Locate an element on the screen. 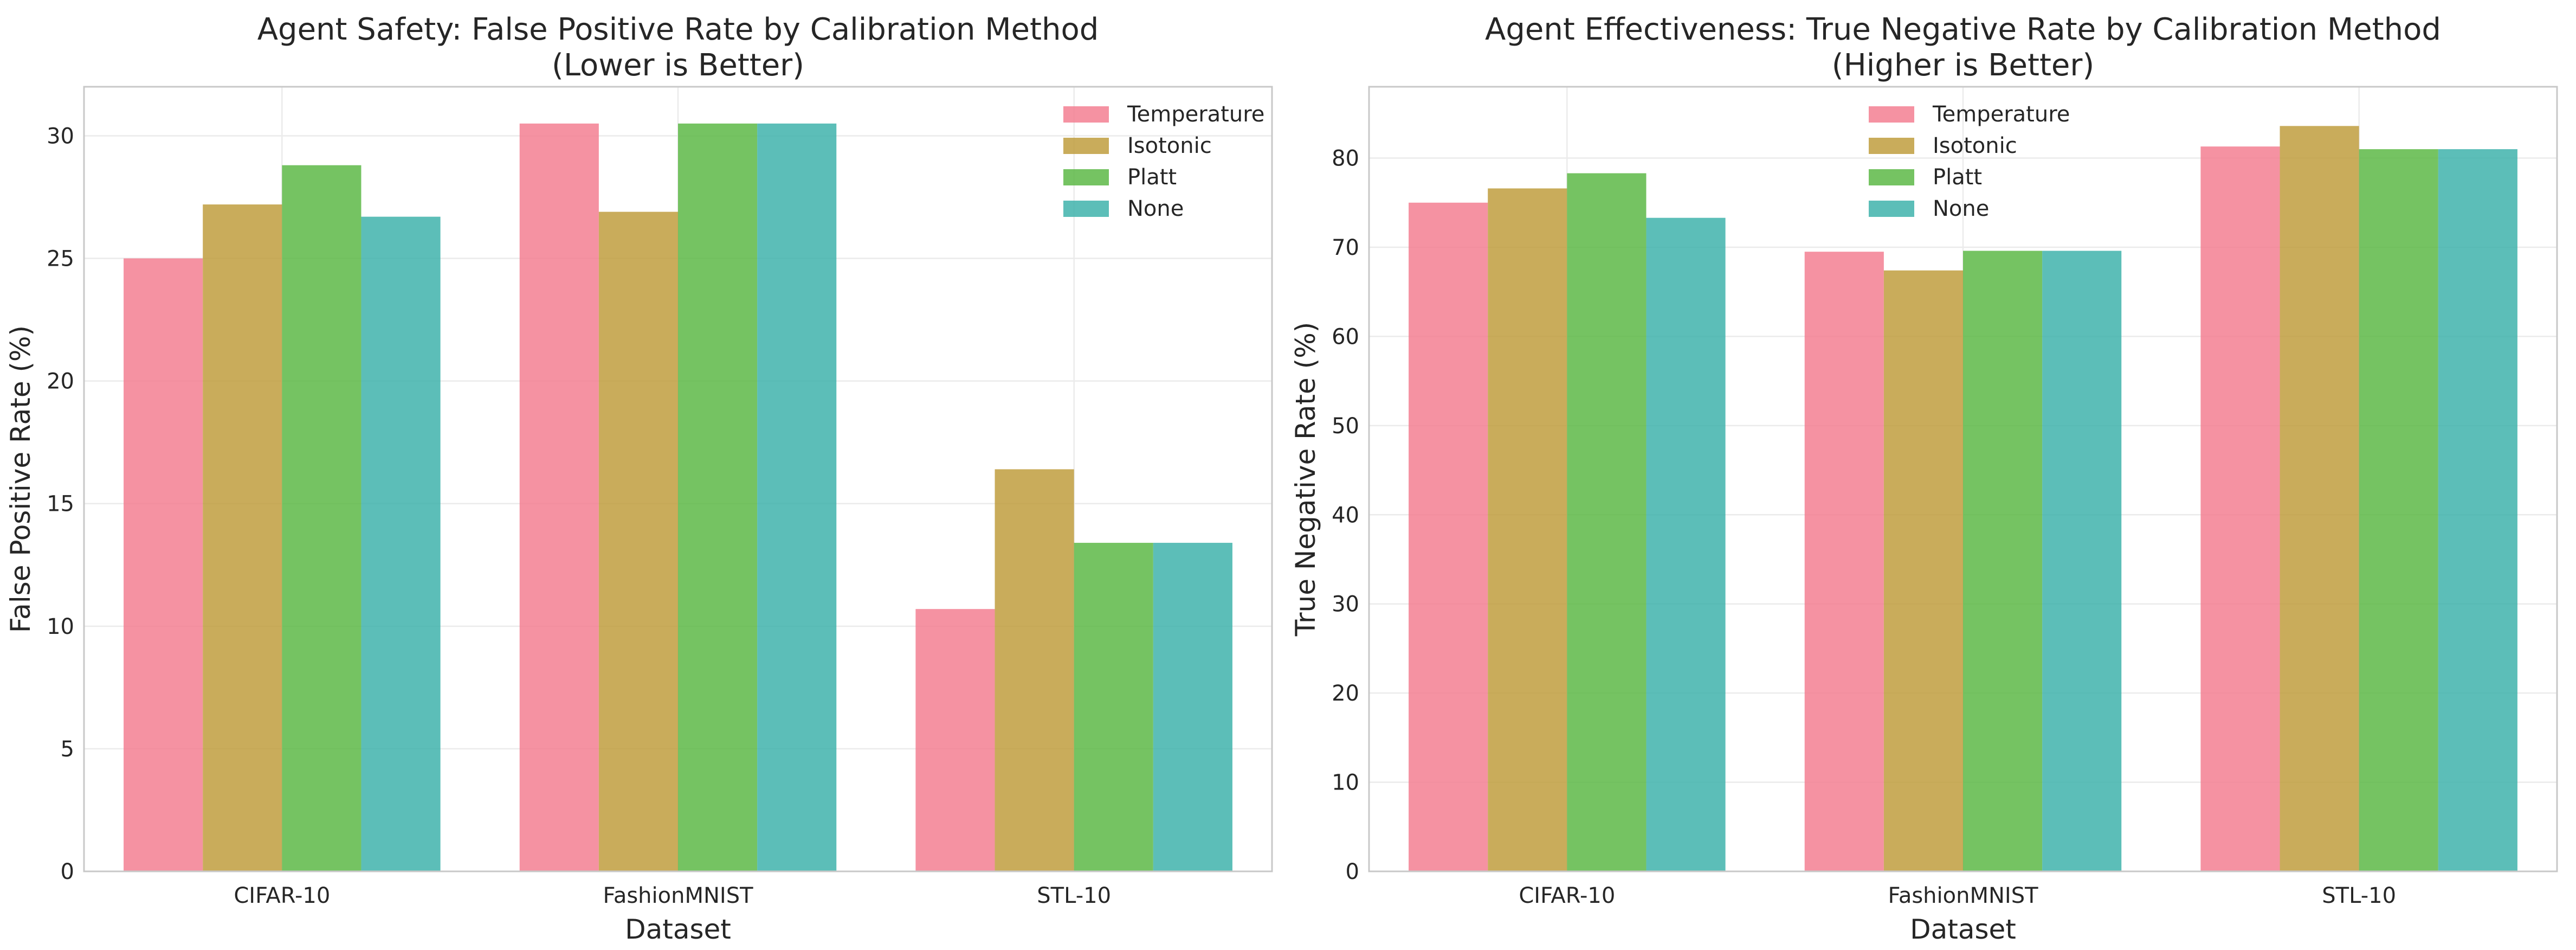 Image resolution: width=2576 pixels, height=950 pixels. y-tick-label: 80 is located at coordinates (1345, 158).